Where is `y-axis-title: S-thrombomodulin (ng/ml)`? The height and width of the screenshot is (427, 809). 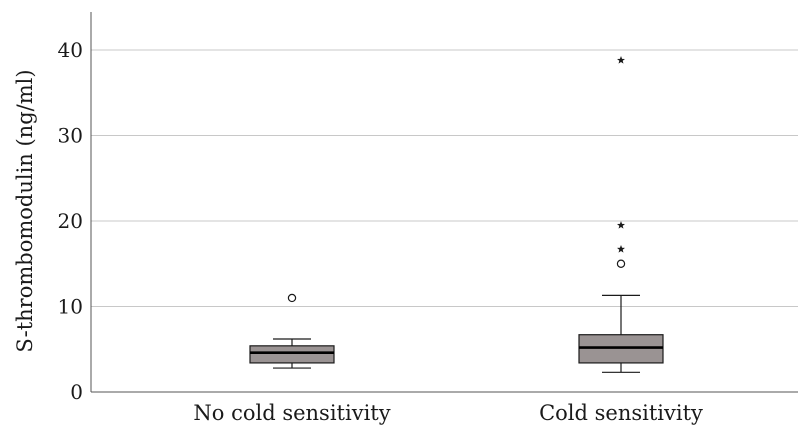
y-axis-title: S-thrombomodulin (ng/ml) is located at coordinates (25, 210).